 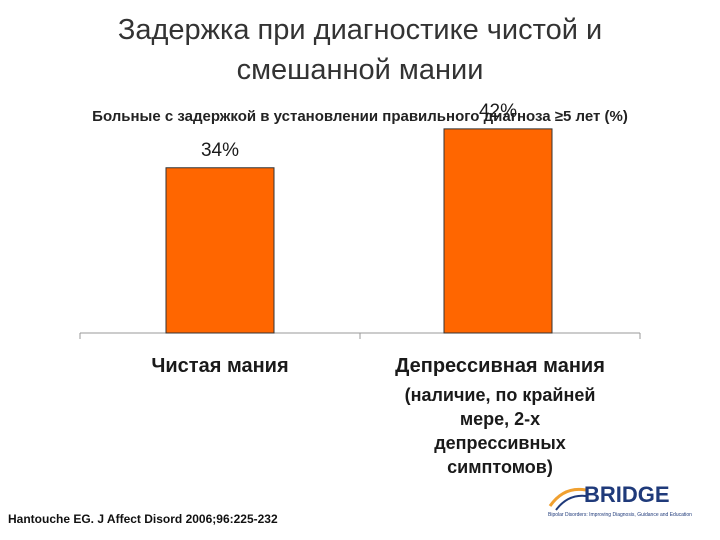 What do you see at coordinates (360, 30) in the screenshot?
I see `title-line-1: Задержка при диагностике чистой и` at bounding box center [360, 30].